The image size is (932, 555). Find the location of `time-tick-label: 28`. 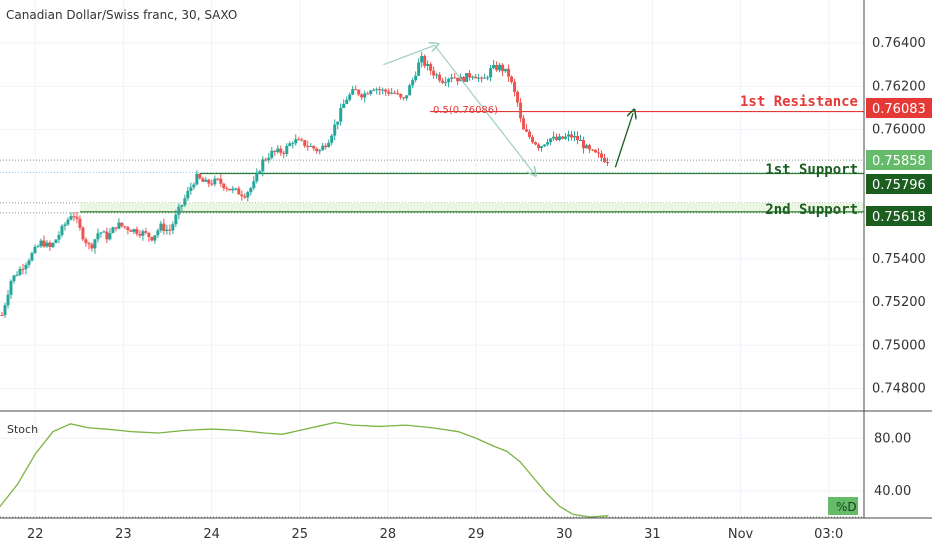

time-tick-label: 28 is located at coordinates (388, 534).